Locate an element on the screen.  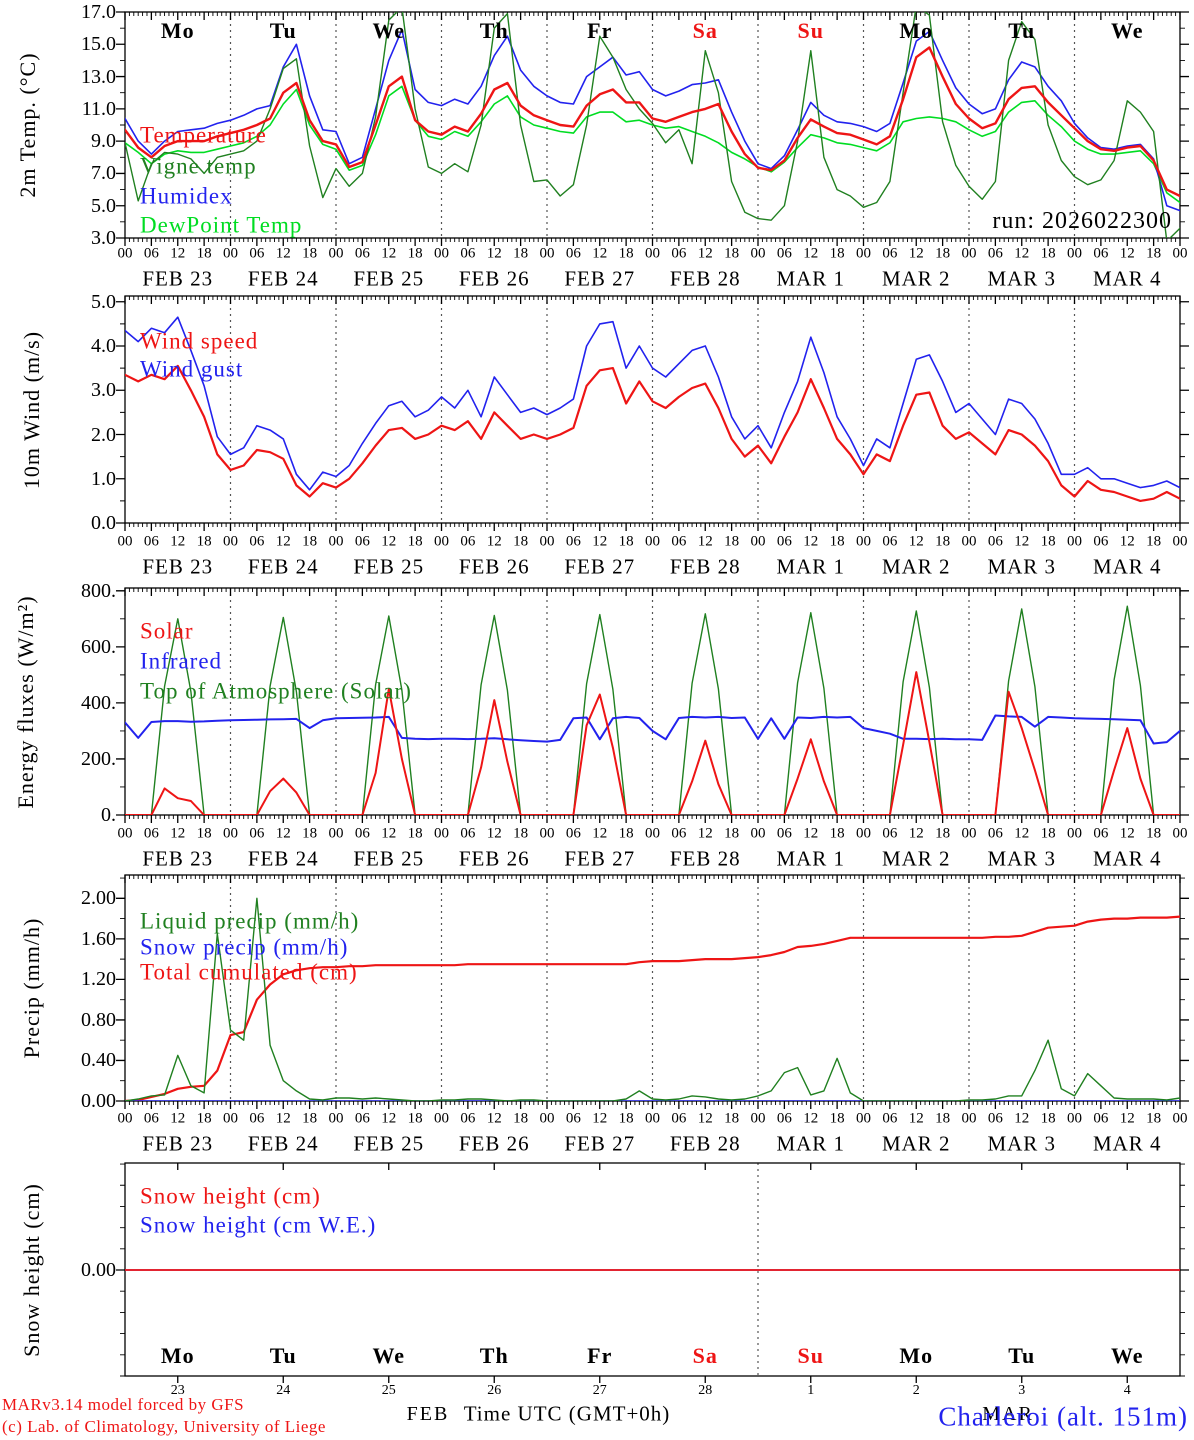
legend-item: DewPoint Temp is located at coordinates (221, 225).